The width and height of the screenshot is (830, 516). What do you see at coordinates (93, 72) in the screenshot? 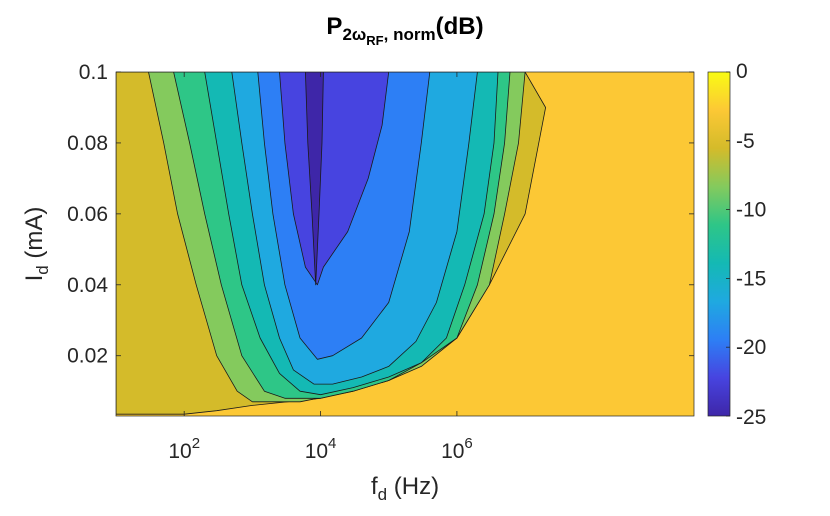
I see `y-tick-label-4: 0.1` at bounding box center [93, 72].